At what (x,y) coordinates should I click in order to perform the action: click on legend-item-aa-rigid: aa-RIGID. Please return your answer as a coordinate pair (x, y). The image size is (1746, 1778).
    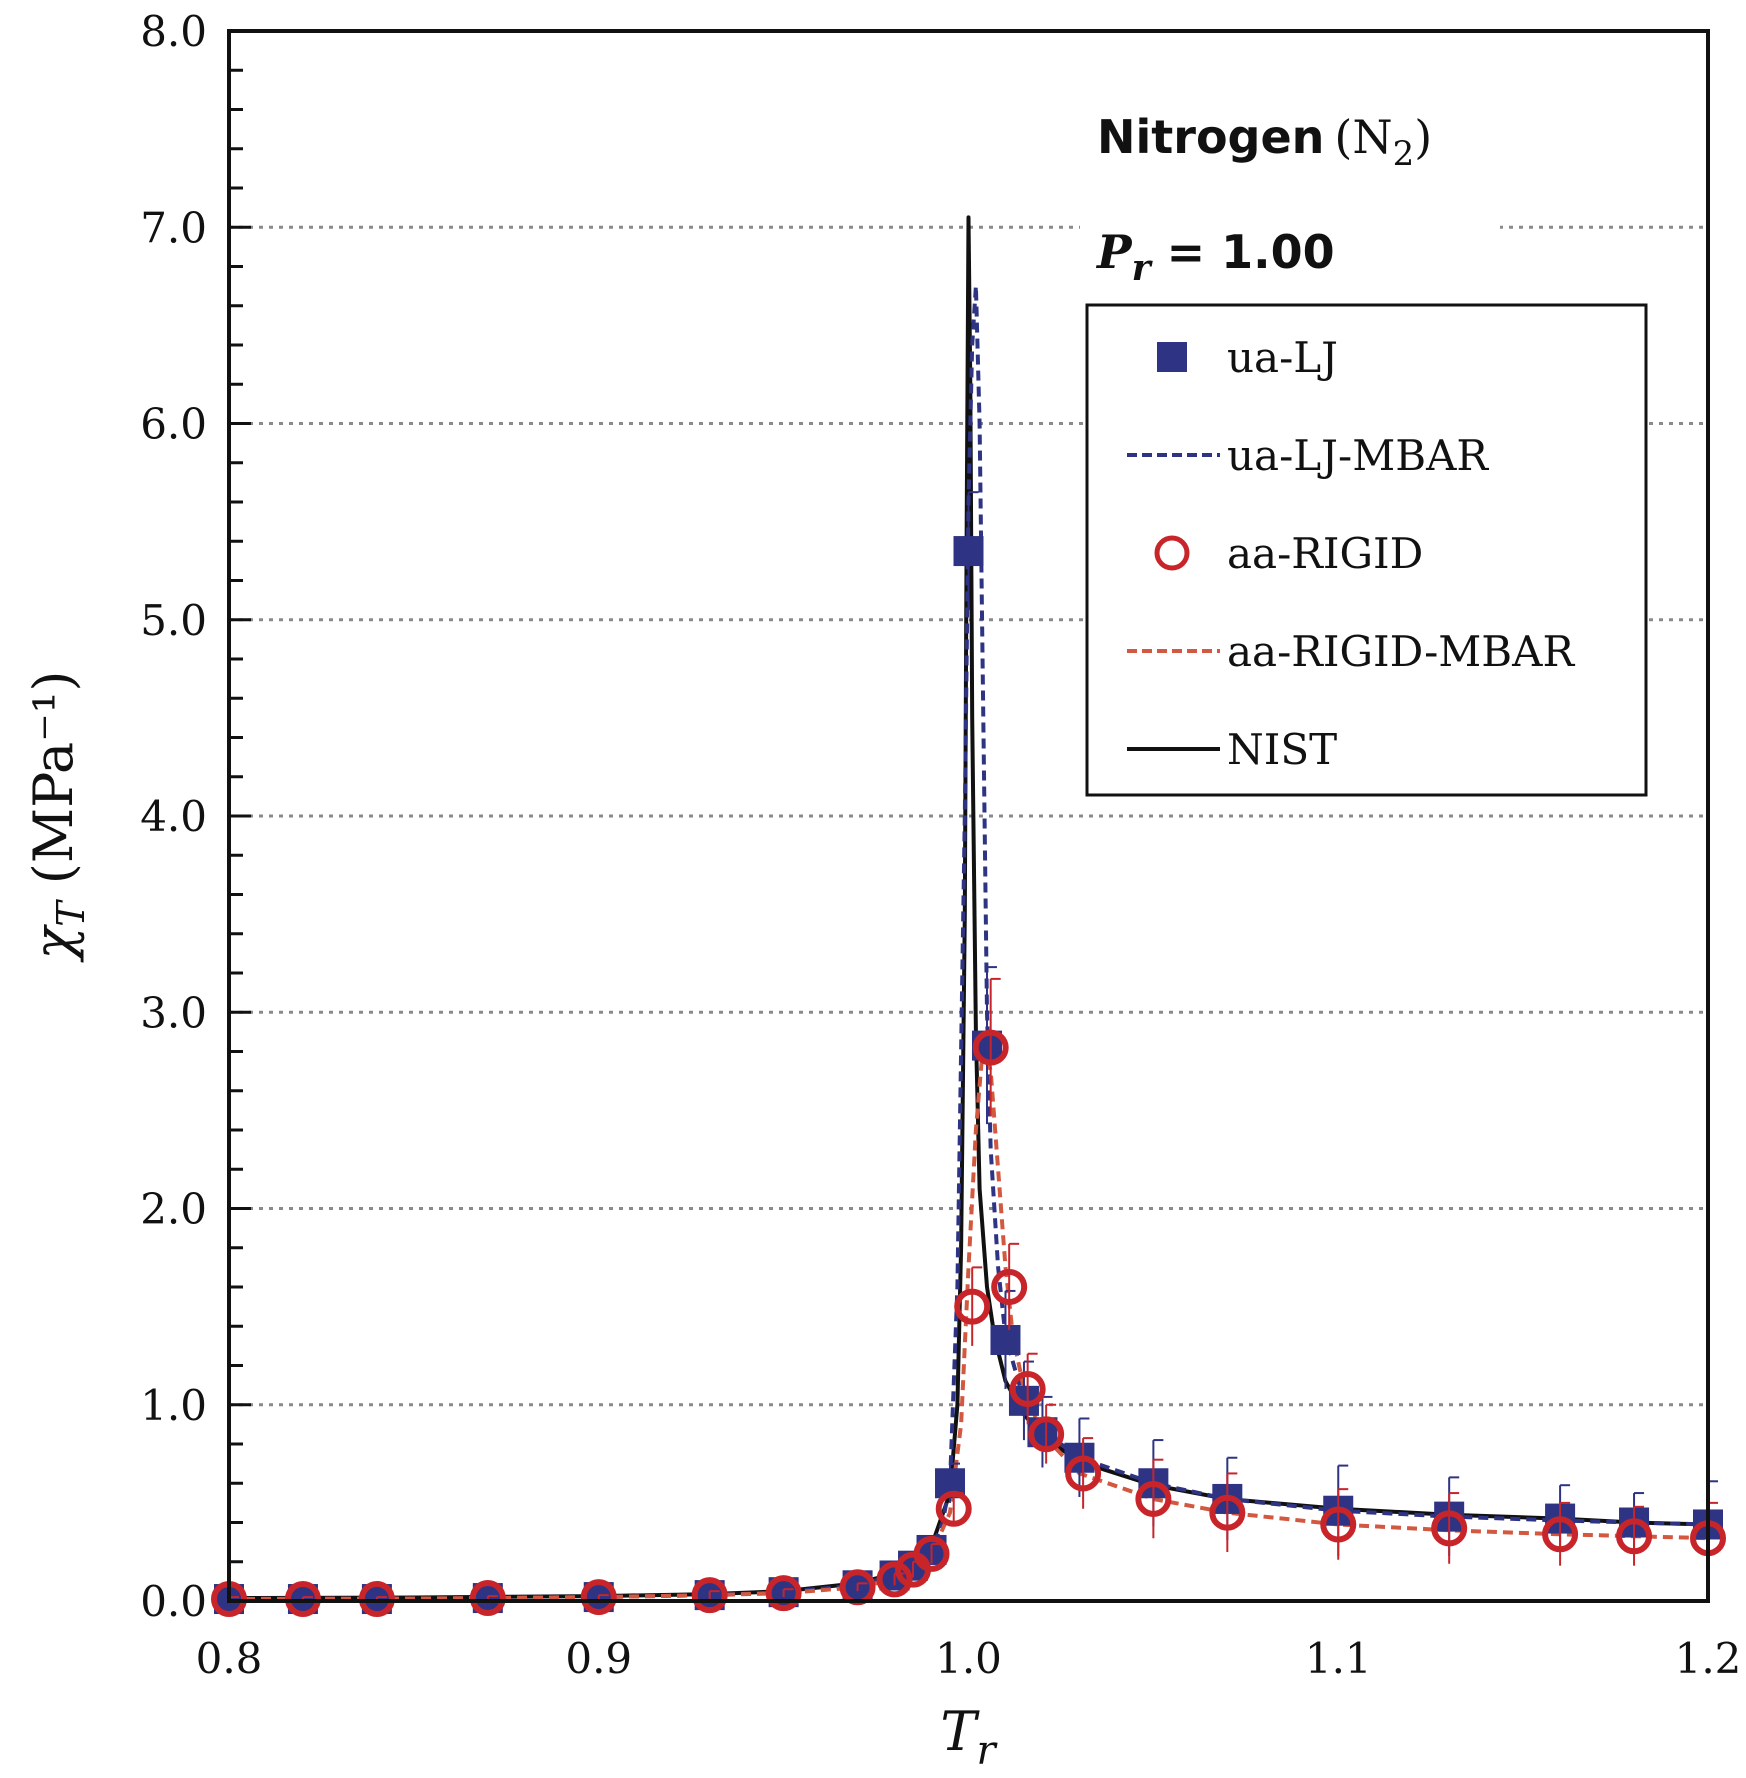
    Looking at the image, I should click on (1288, 553).